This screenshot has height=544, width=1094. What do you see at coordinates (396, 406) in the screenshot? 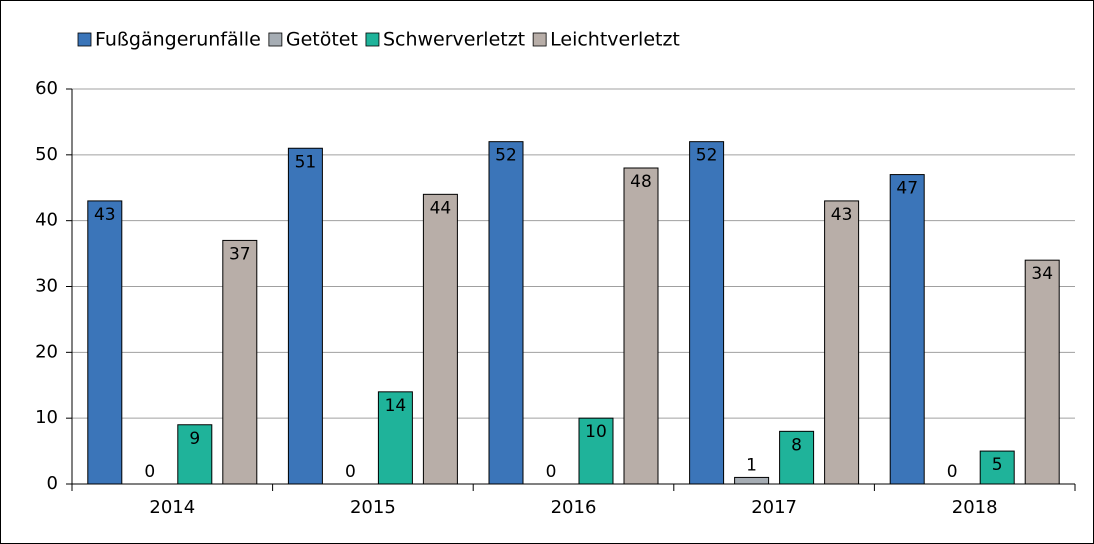
I see `value-label: 14` at bounding box center [396, 406].